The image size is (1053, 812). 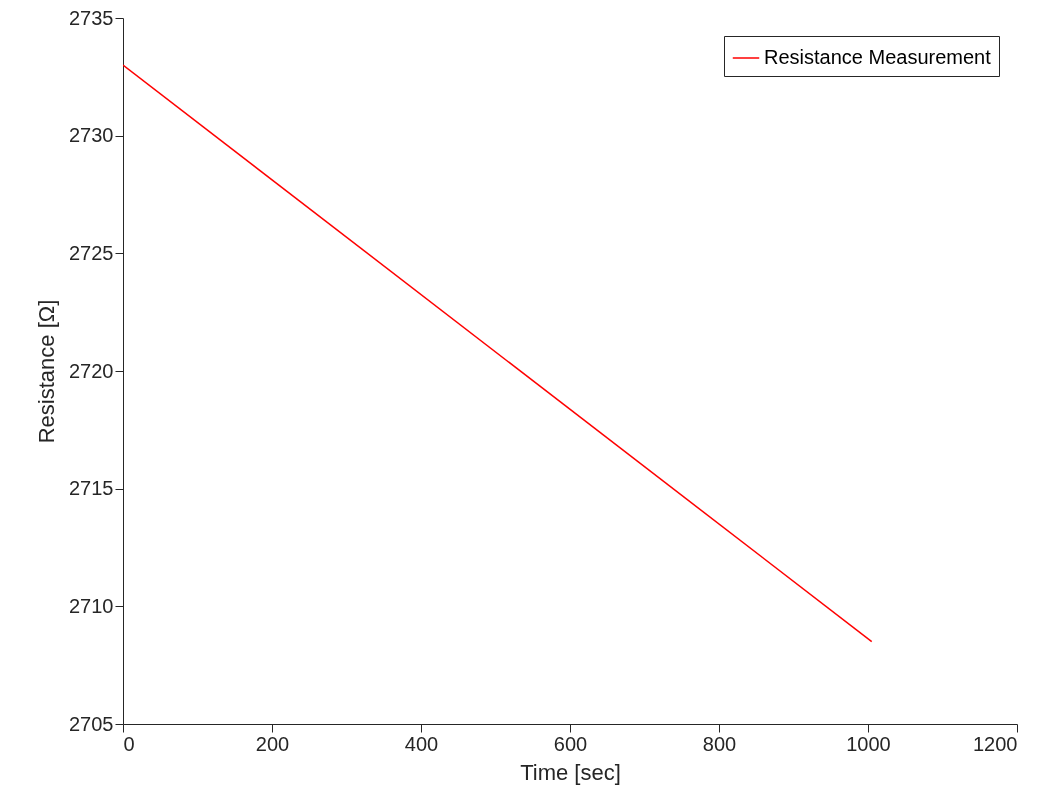 I want to click on x-tick-label: 600, so click(x=570, y=743).